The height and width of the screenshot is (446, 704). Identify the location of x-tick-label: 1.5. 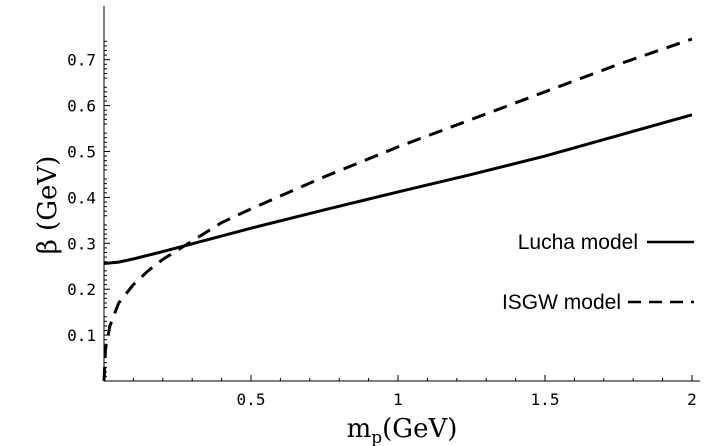
(545, 399).